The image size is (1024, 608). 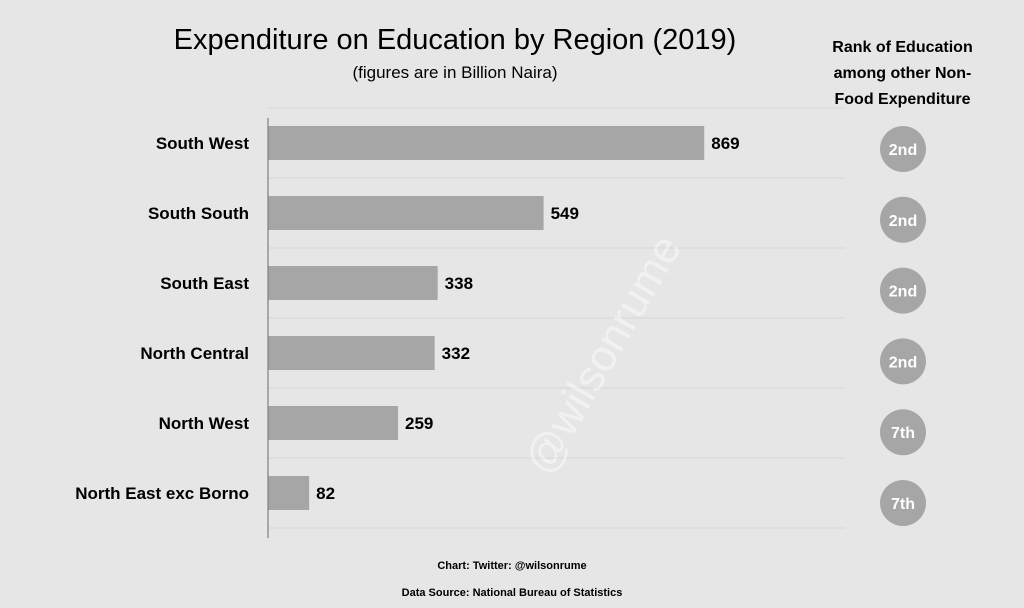 I want to click on data-label: 338, so click(x=459, y=283).